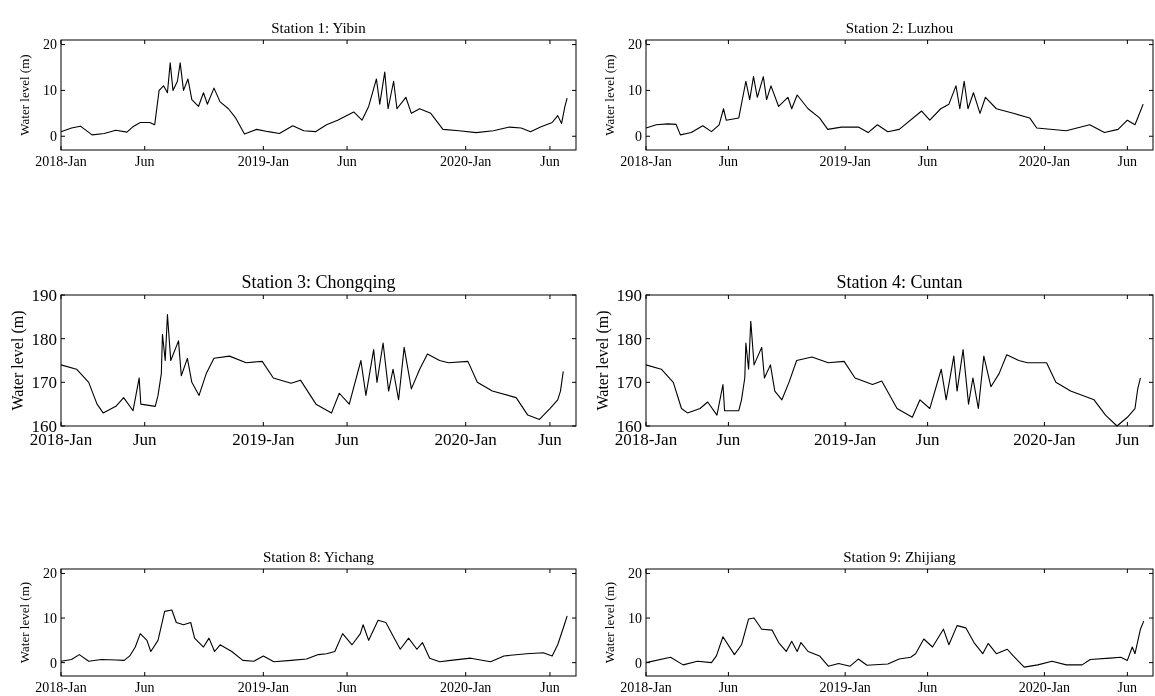 The image size is (1155, 696). Describe the element at coordinates (899, 282) in the screenshot. I see `chart-title: Station 4: Cuntan` at that location.